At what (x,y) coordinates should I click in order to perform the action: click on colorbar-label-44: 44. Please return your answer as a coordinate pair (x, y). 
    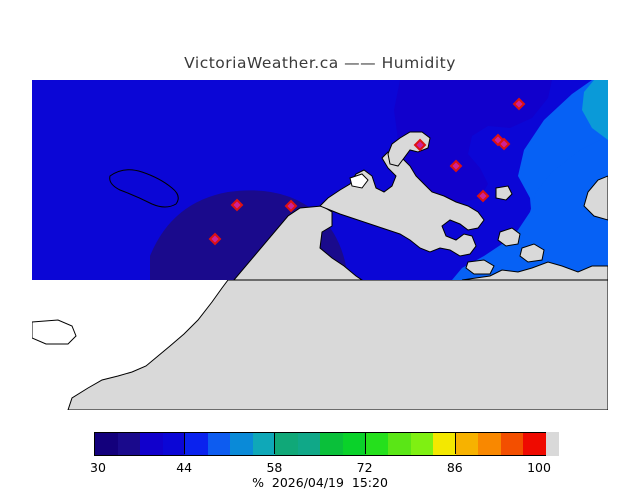
    Looking at the image, I should click on (184, 467).